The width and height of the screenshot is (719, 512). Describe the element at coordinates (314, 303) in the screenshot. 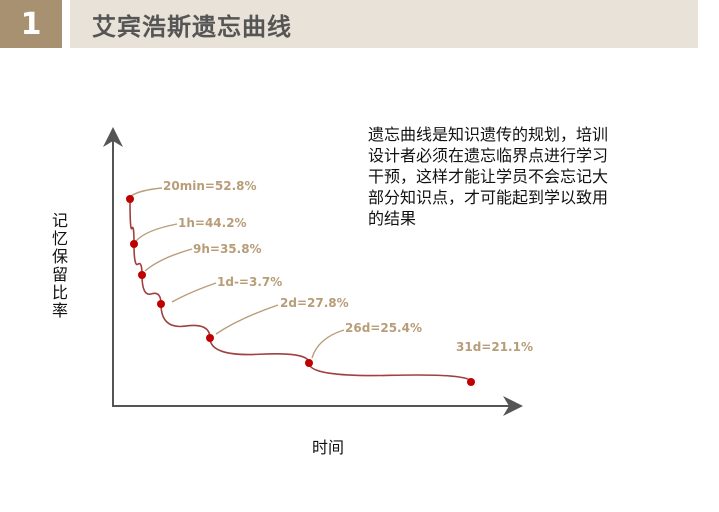

I see `data-label-4: 2d=27.8%` at that location.